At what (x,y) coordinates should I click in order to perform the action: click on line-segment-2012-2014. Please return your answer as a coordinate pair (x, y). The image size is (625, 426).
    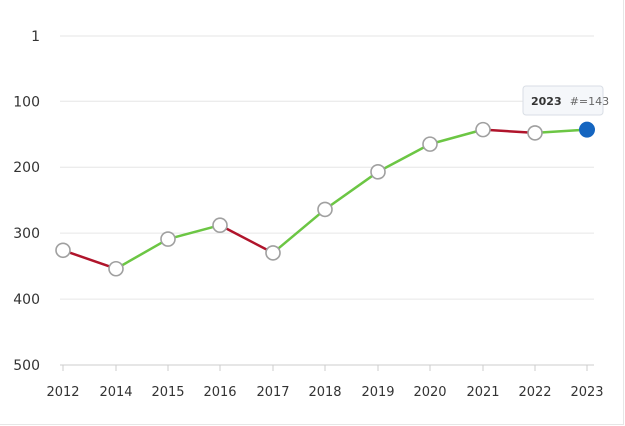
    Looking at the image, I should click on (89, 259).